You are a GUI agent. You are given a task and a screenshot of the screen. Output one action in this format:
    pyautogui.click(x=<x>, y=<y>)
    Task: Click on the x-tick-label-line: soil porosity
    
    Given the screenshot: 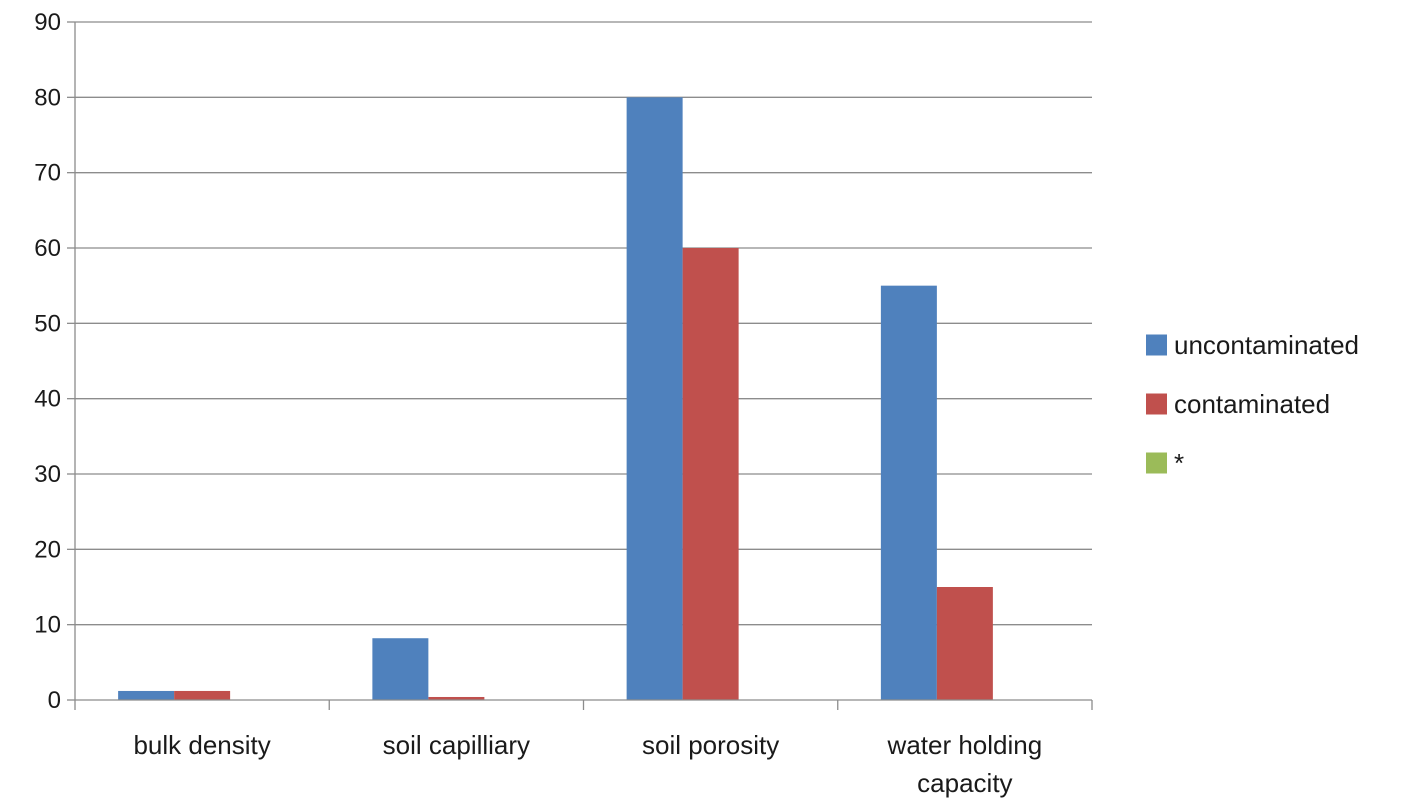 What is the action you would take?
    pyautogui.click(x=710, y=745)
    